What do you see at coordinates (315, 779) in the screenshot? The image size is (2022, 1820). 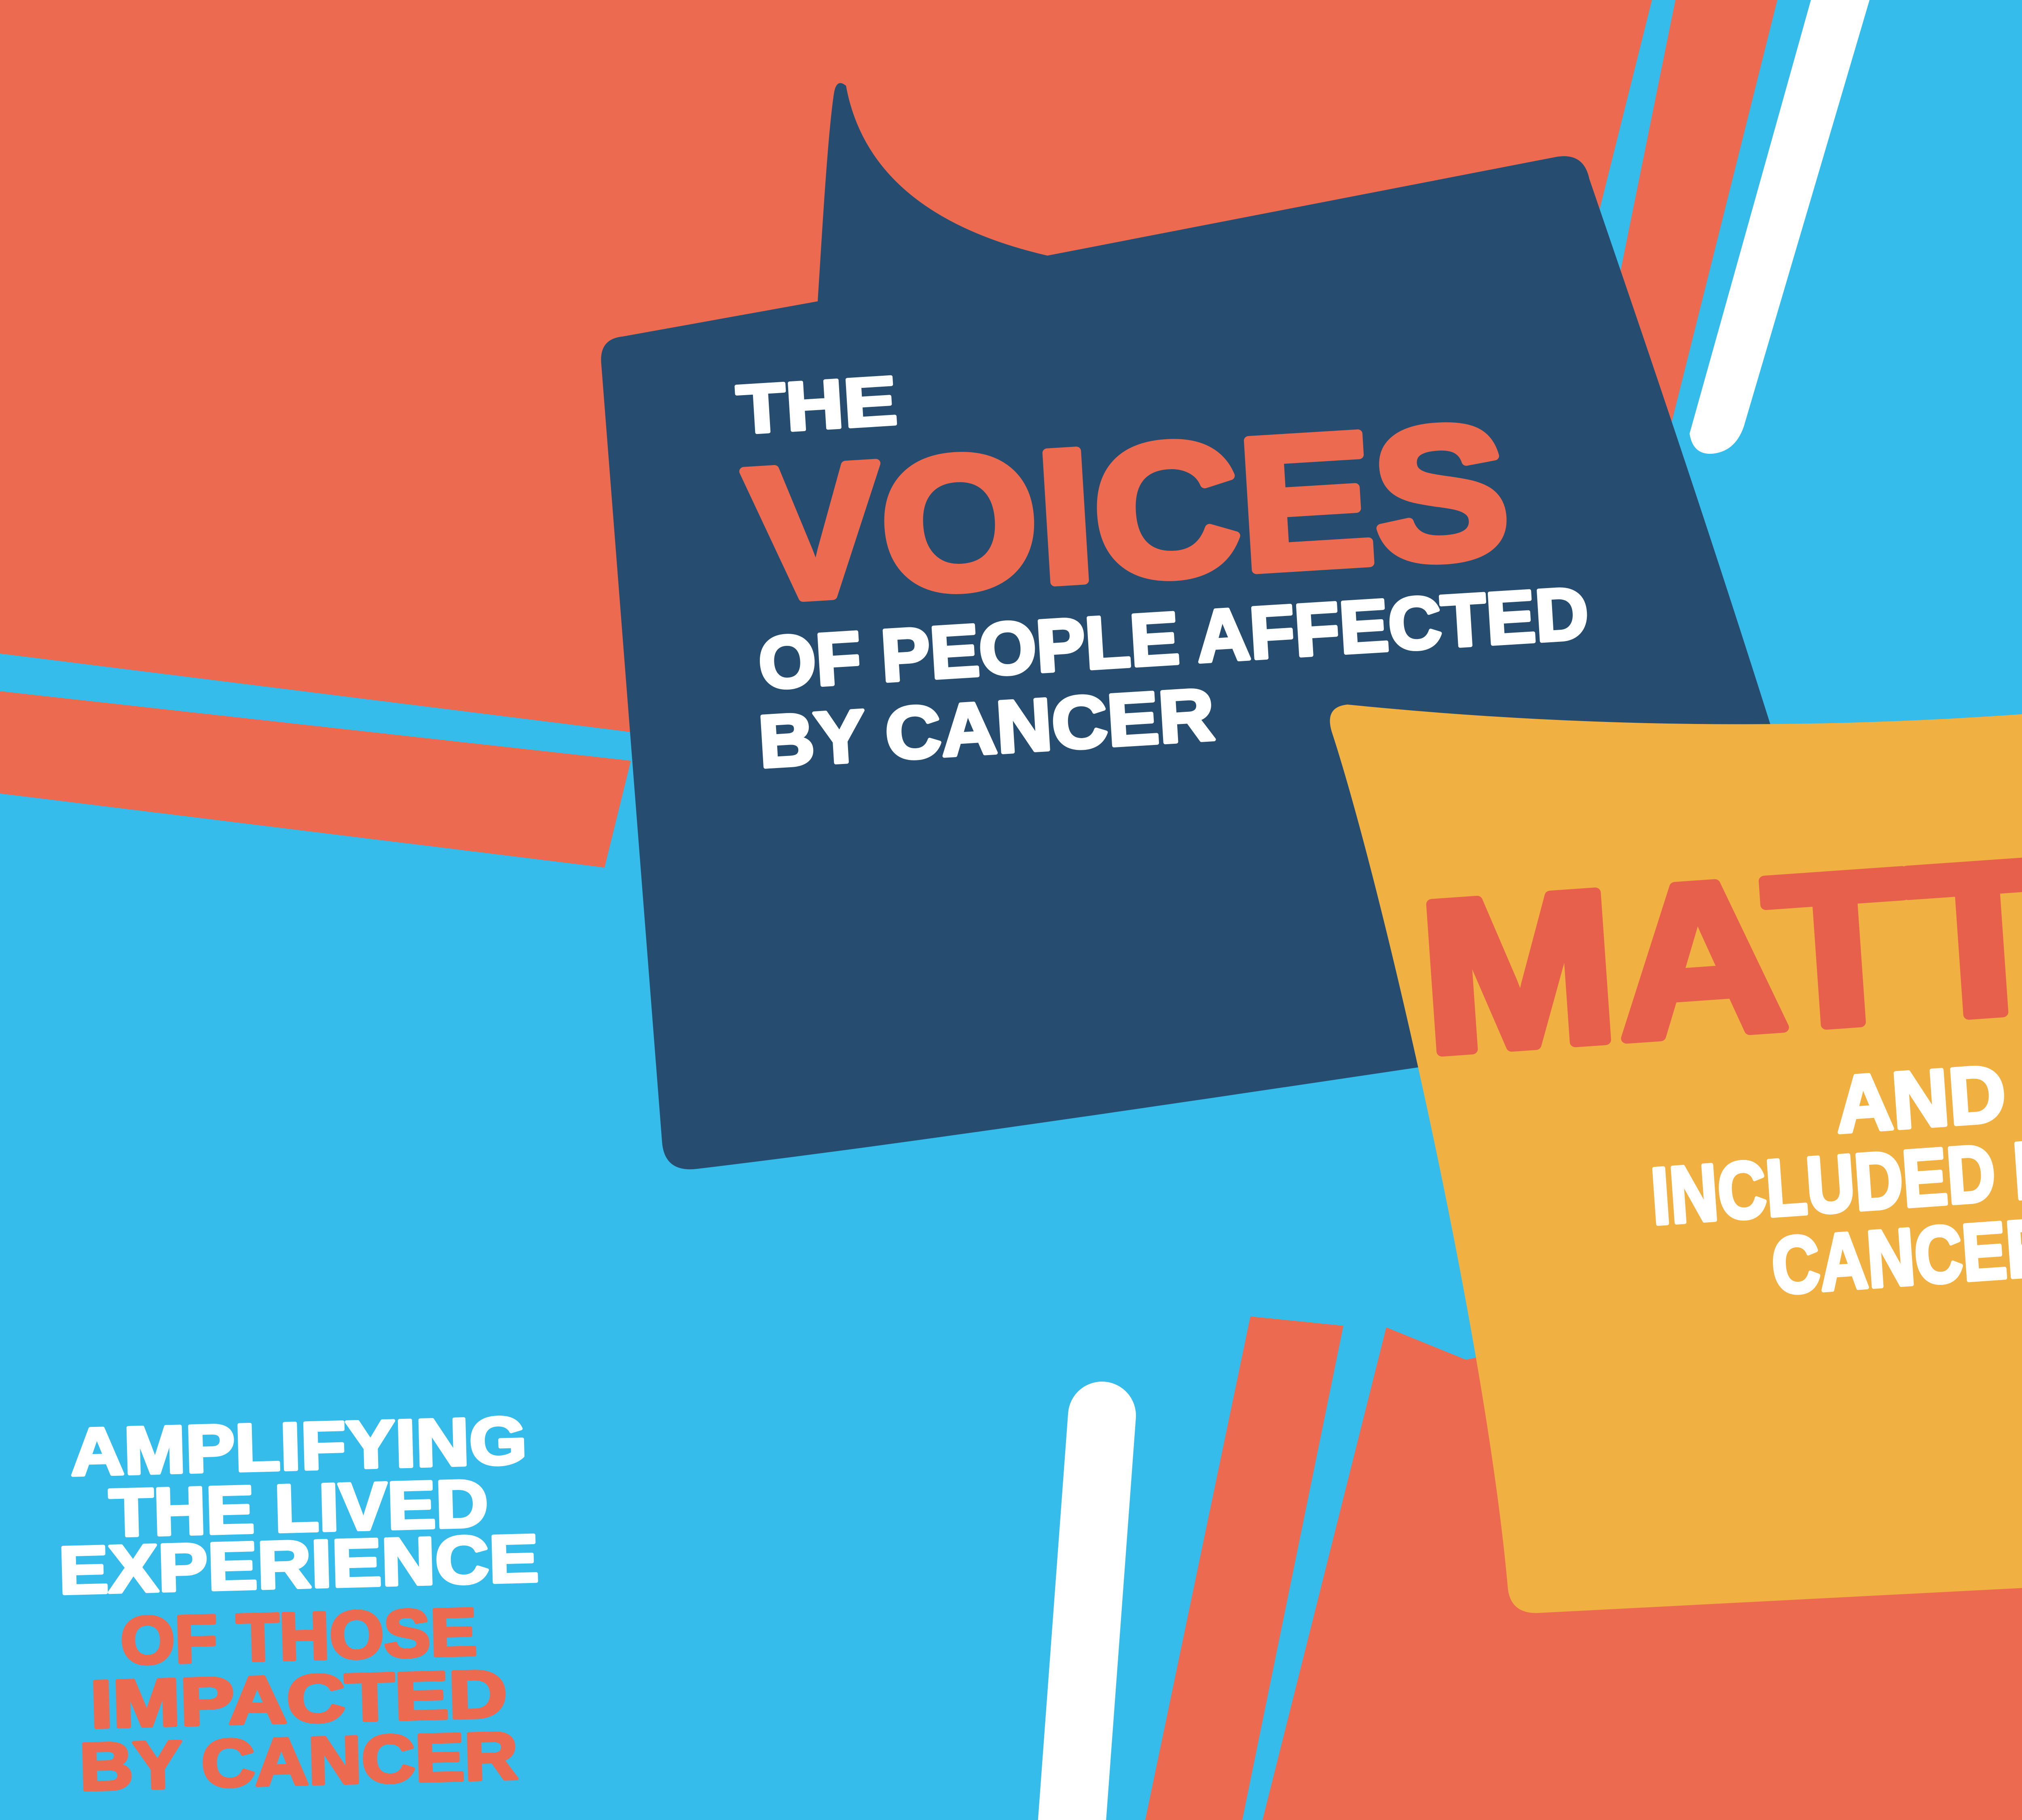 I see `top-left-coral-stripe` at bounding box center [315, 779].